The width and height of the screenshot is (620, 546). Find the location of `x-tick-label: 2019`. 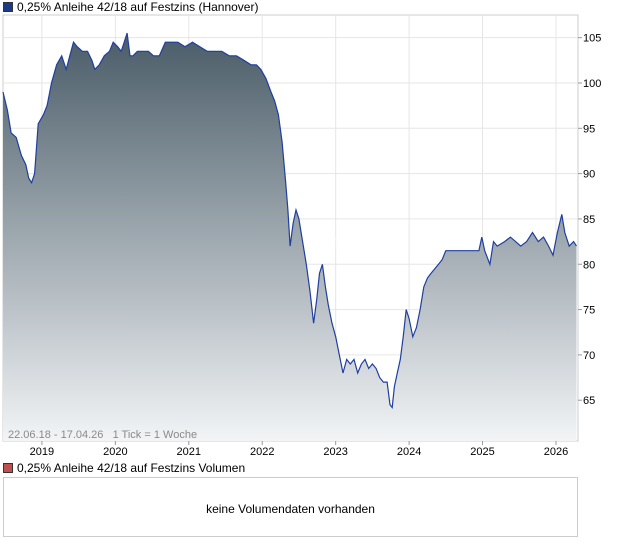

x-tick-label: 2019 is located at coordinates (42, 452).